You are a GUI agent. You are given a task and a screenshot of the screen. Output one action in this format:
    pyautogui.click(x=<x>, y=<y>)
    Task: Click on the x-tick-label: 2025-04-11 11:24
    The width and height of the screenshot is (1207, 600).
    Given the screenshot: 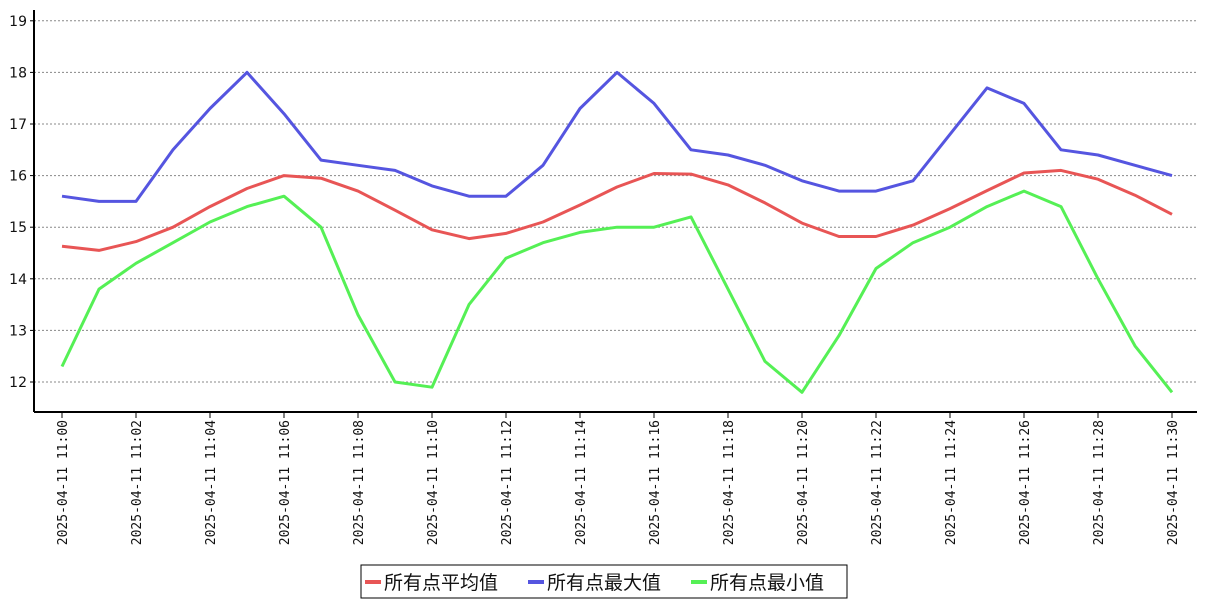 What is the action you would take?
    pyautogui.click(x=951, y=482)
    